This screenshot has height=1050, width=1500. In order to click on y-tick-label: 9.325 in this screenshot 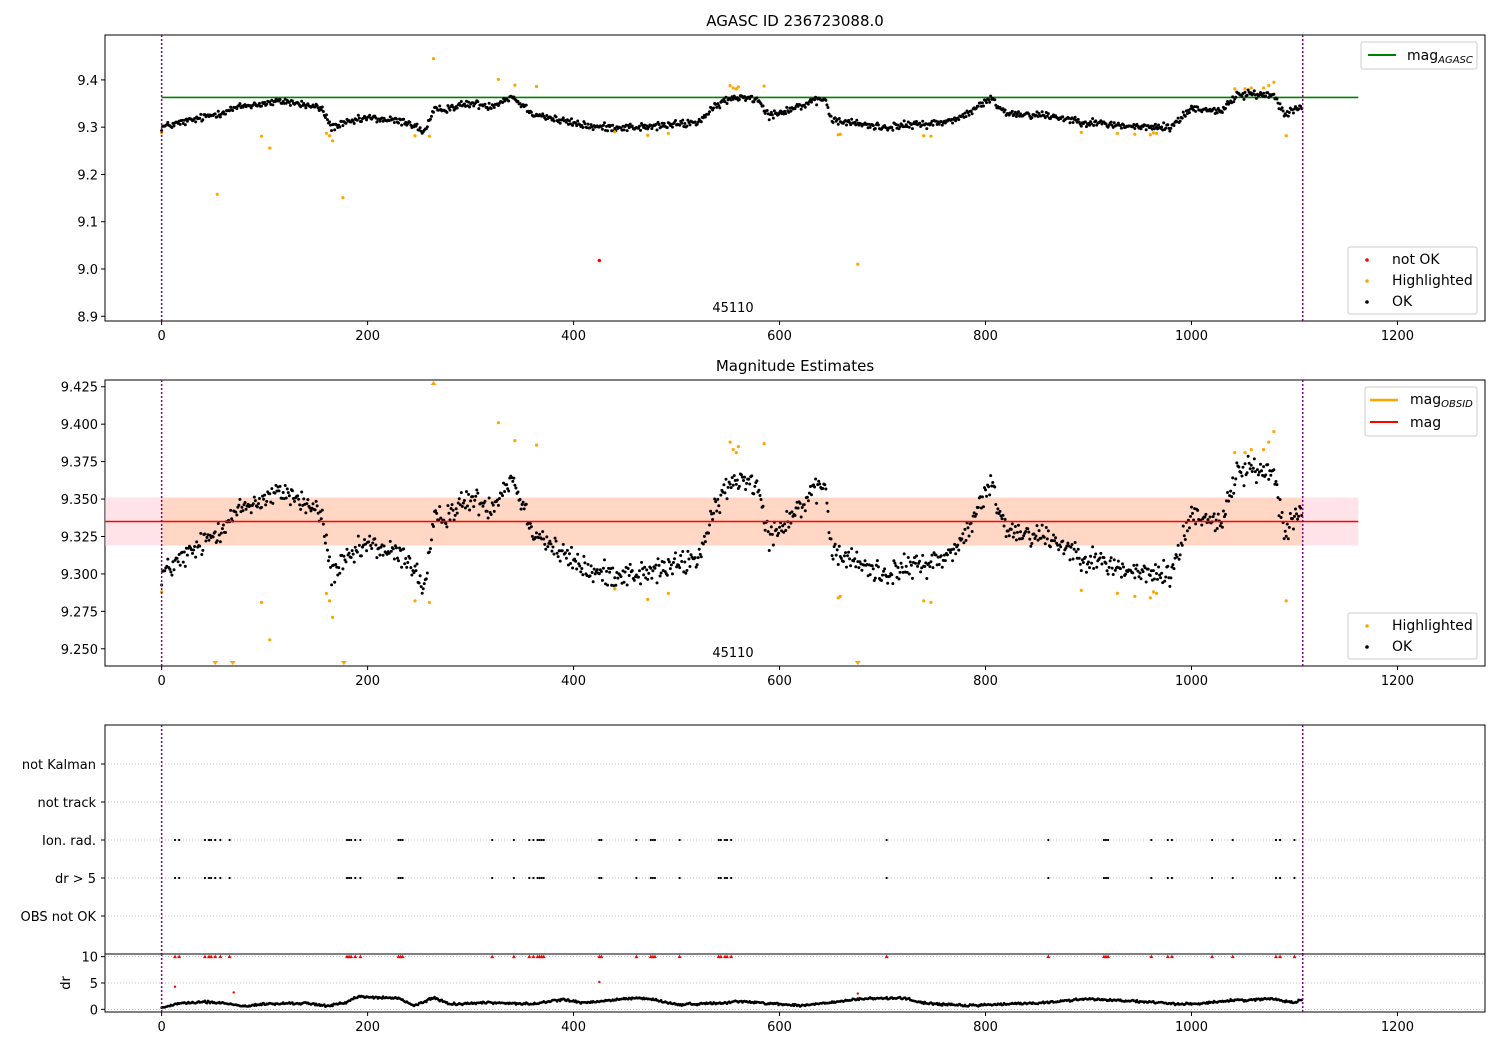, I will do `click(79, 537)`.